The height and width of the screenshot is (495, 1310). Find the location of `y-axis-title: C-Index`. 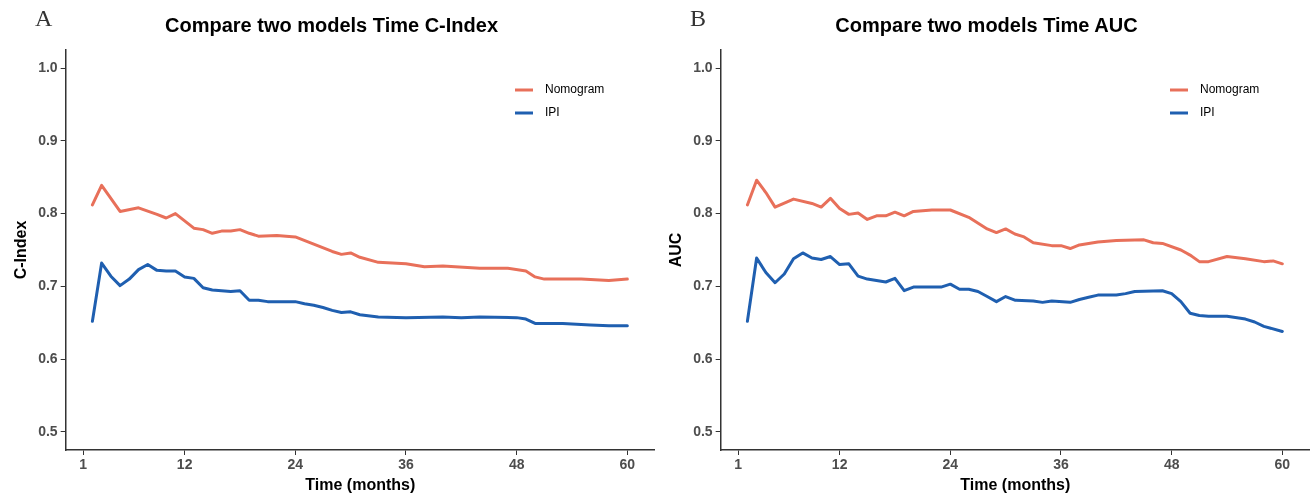

y-axis-title: C-Index is located at coordinates (21, 250).